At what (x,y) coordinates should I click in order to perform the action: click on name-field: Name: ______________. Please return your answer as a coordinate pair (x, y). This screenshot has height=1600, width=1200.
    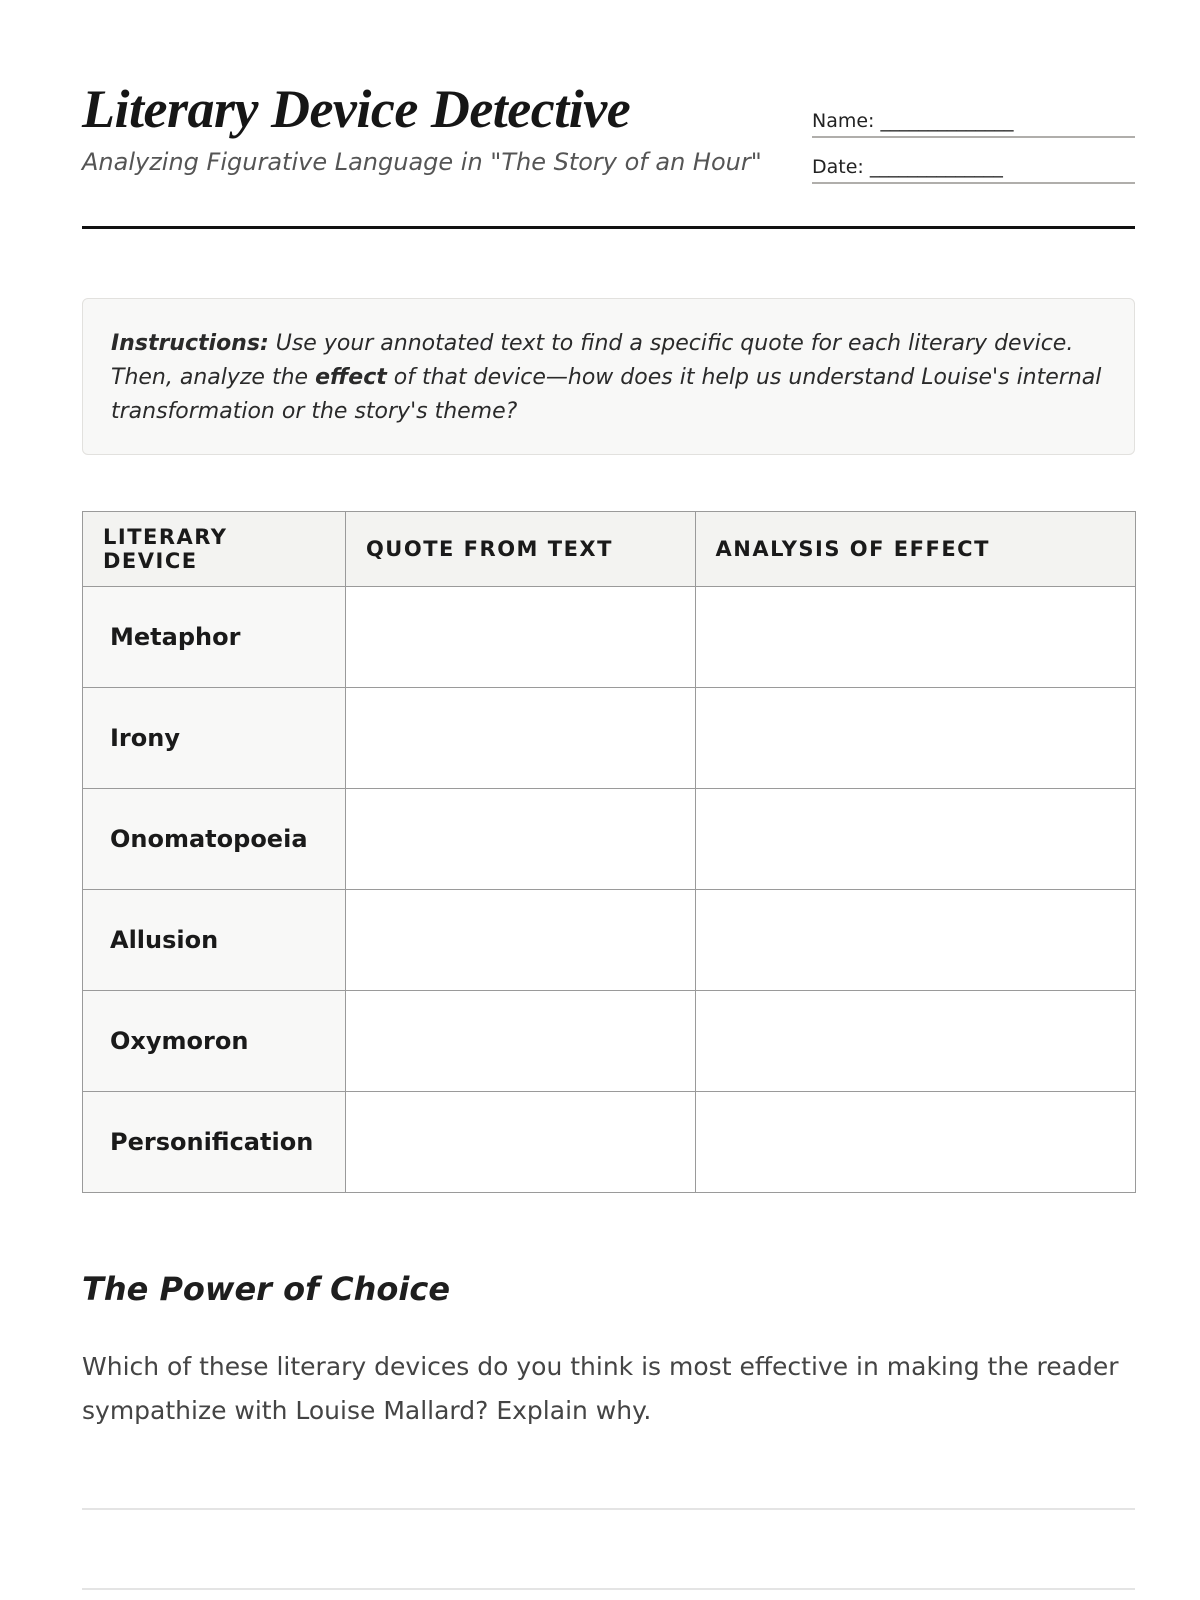
    Looking at the image, I should click on (973, 124).